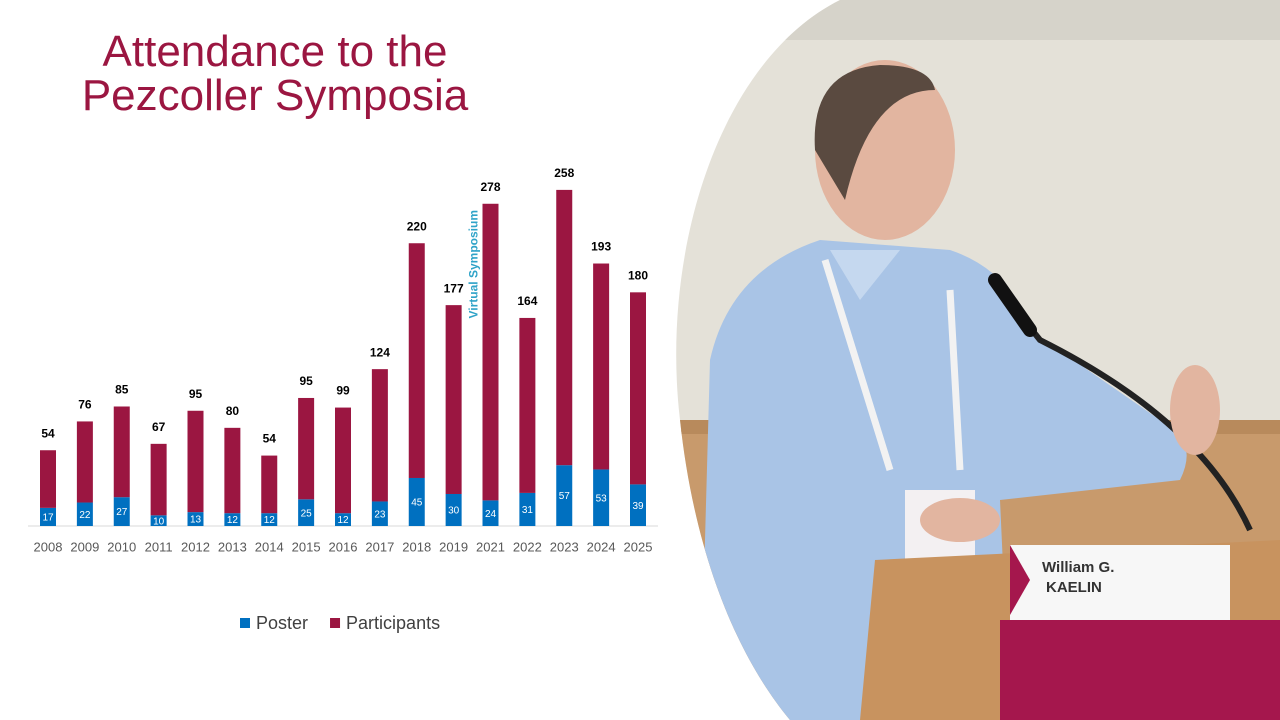  I want to click on value-label: 80, so click(233, 411).